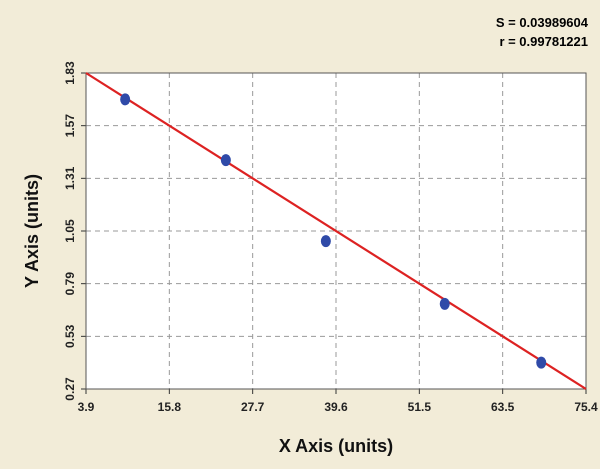 This screenshot has height=469, width=600. What do you see at coordinates (542, 32) in the screenshot?
I see `fit-statistics: S = 0.03989604 r = 0.99781221` at bounding box center [542, 32].